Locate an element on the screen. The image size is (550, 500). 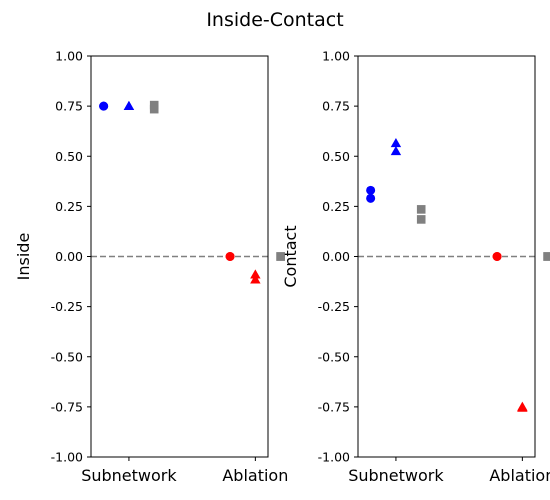
y-axis-label: Contact is located at coordinates (290, 256).